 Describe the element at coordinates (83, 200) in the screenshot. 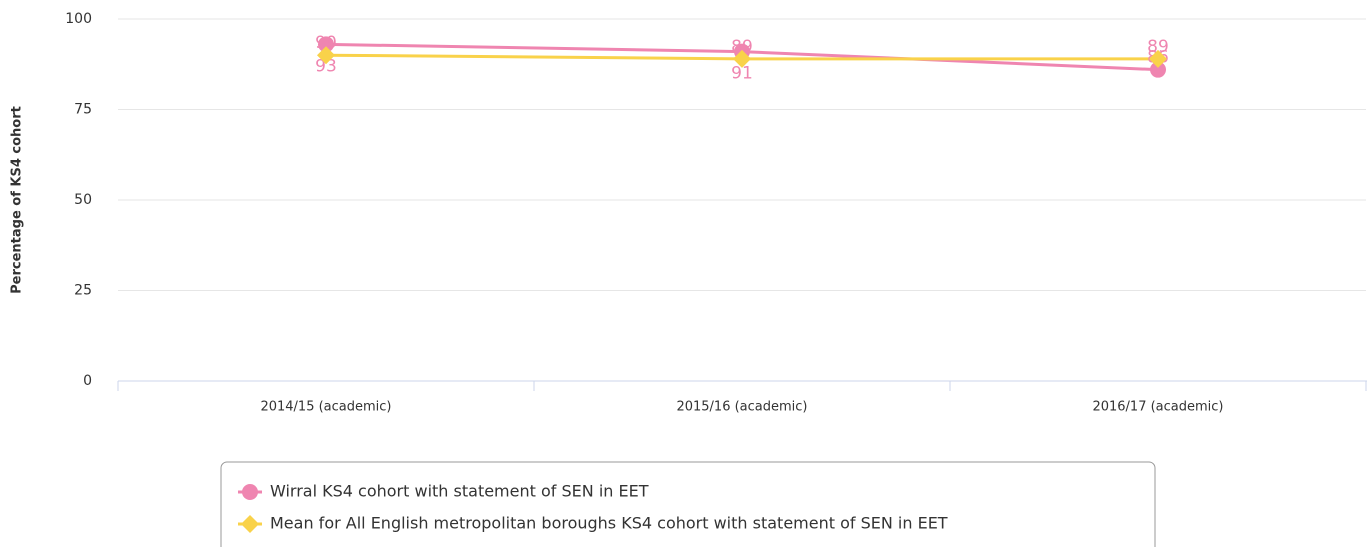

I see `y-tick-label: 50` at that location.